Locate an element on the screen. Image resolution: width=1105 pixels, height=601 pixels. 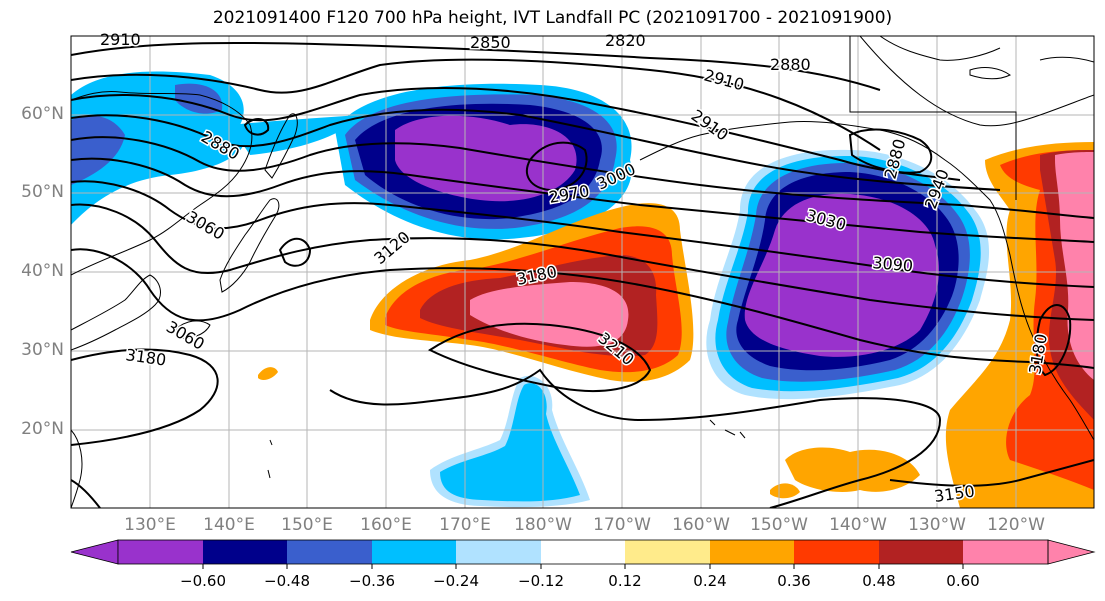
colorbar-tick-label: −0.48 is located at coordinates (287, 581).